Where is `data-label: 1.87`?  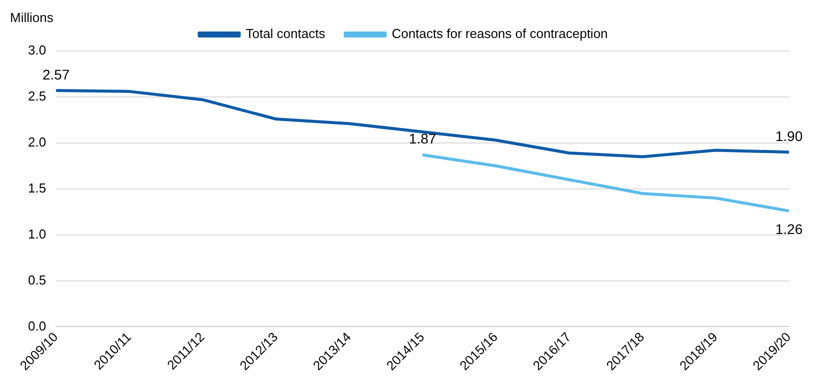 data-label: 1.87 is located at coordinates (422, 138).